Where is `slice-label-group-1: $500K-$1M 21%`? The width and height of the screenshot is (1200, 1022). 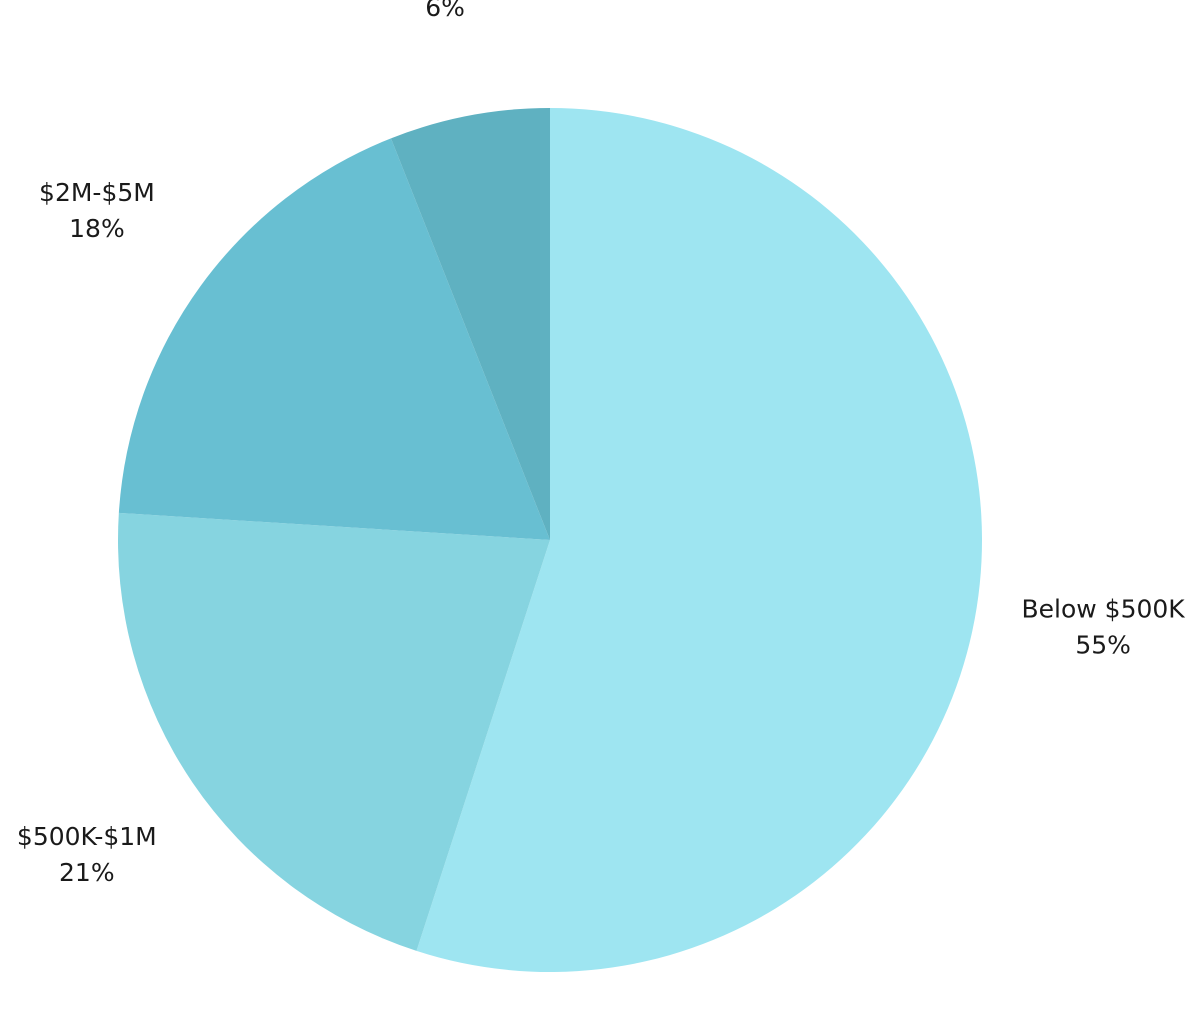 slice-label-group-1: $500K-$1M 21% is located at coordinates (87, 854).